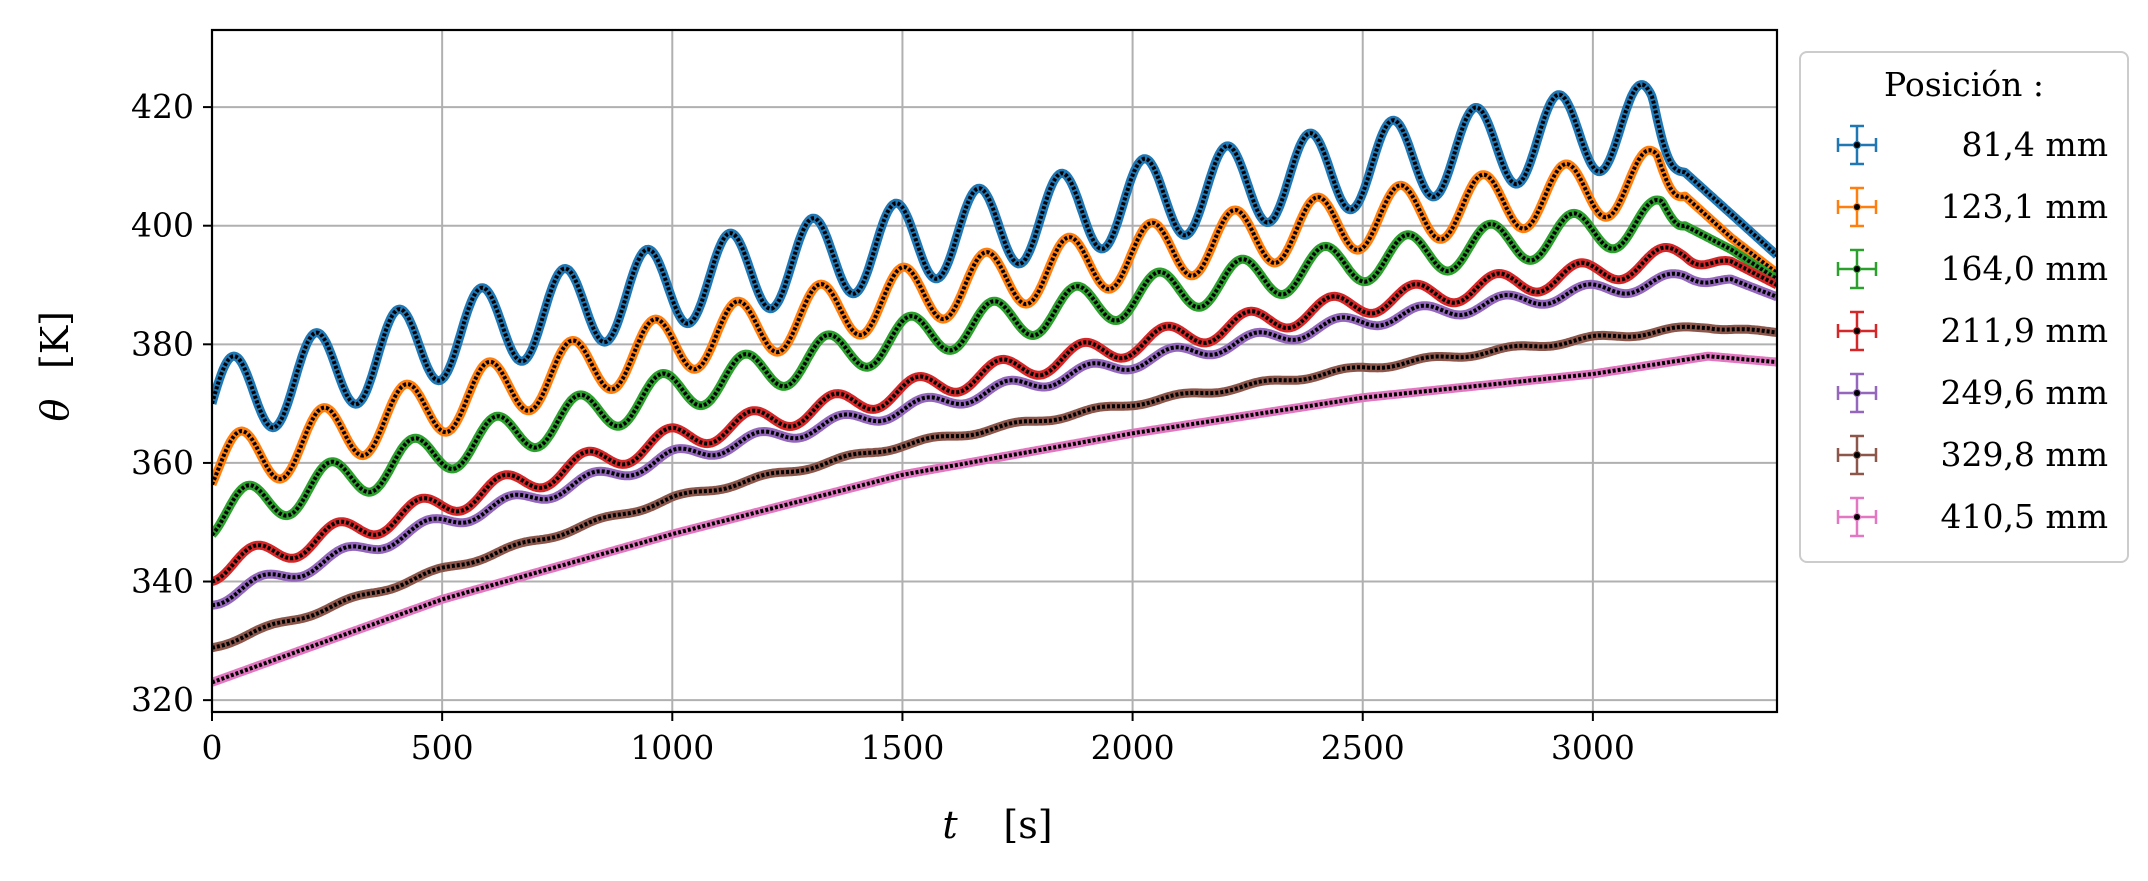 The width and height of the screenshot is (2148, 881). What do you see at coordinates (2024, 454) in the screenshot?
I see `legend-label: 329,8 mm` at bounding box center [2024, 454].